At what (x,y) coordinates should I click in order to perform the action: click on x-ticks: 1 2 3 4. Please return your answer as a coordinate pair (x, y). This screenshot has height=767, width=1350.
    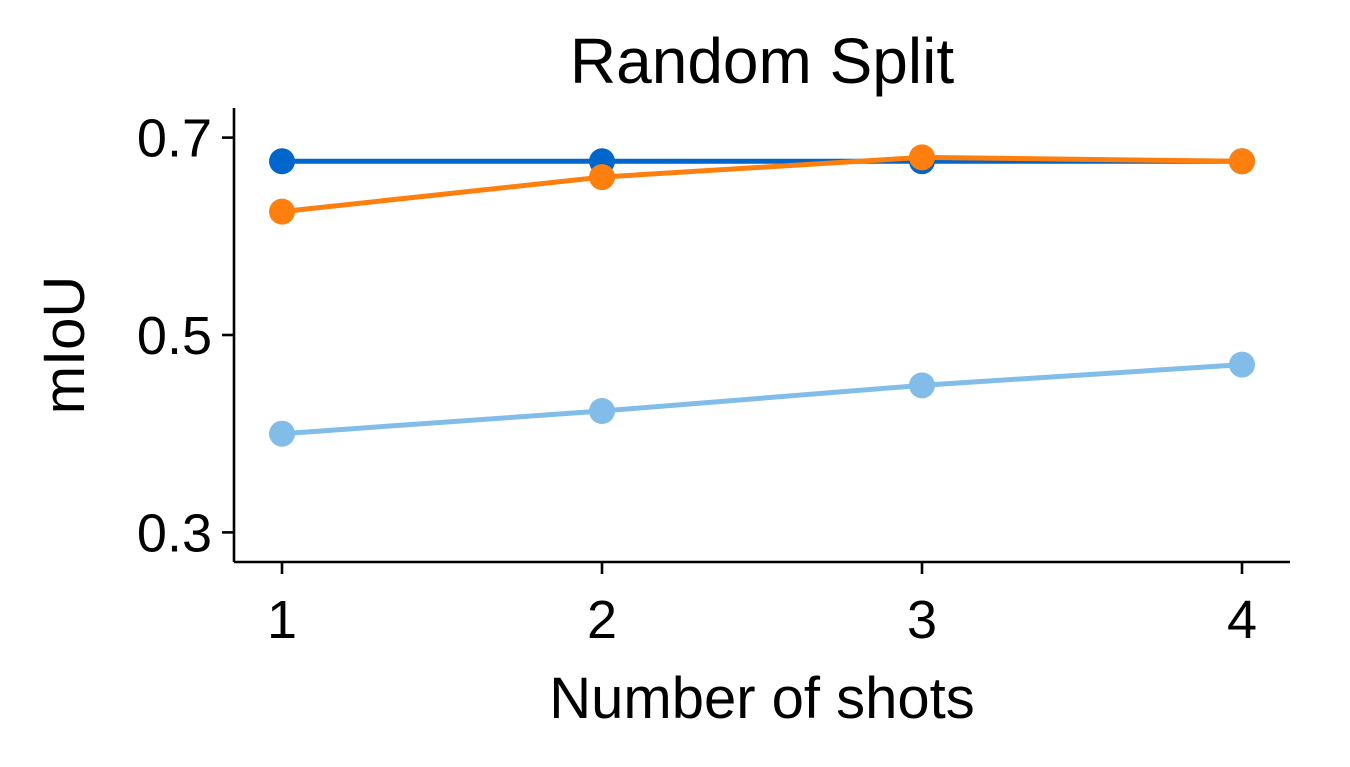
    Looking at the image, I should click on (762, 606).